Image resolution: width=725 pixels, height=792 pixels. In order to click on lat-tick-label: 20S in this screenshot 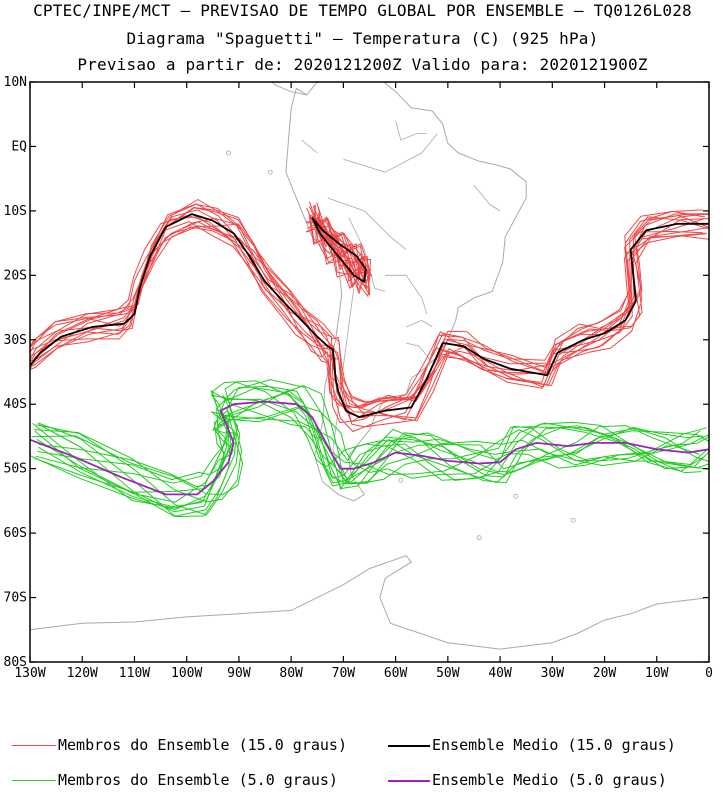, I will do `click(15, 275)`.